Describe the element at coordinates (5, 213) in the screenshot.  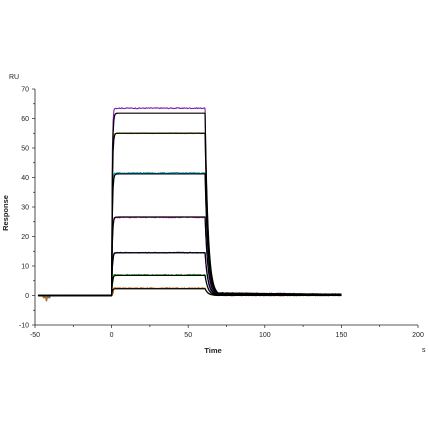
I see `y-axis-title: Response` at that location.